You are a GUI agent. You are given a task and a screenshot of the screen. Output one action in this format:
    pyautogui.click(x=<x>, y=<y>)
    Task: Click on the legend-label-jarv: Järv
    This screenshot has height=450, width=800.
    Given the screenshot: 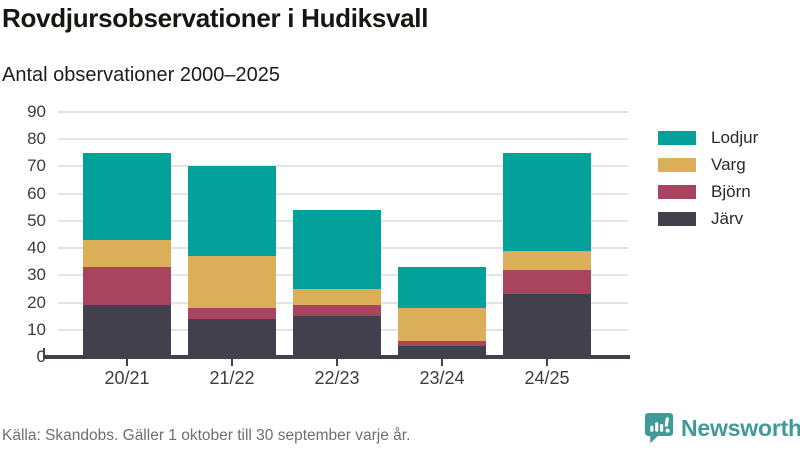 What is the action you would take?
    pyautogui.click(x=727, y=218)
    